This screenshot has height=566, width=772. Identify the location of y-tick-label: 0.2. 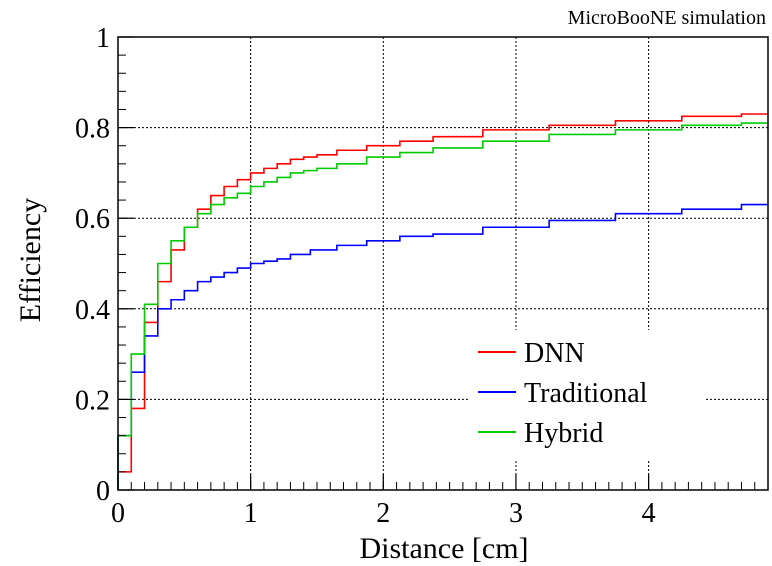
(92, 400).